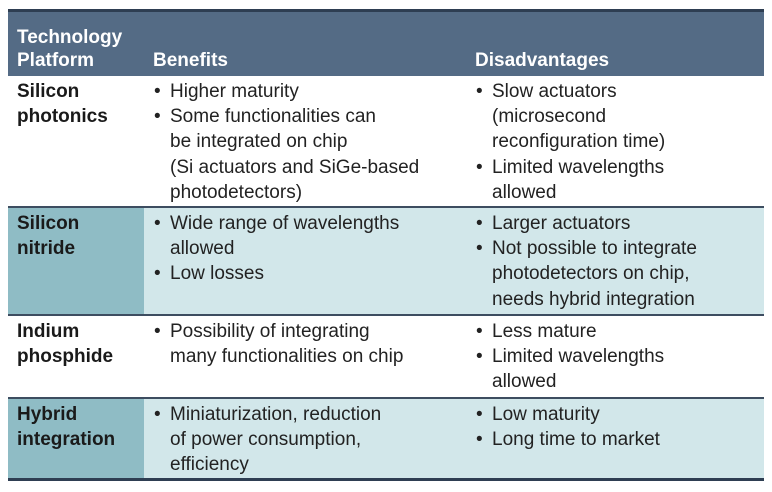 This screenshot has width=772, height=492. What do you see at coordinates (310, 236) in the screenshot?
I see `list-item: Wide range of wavelengths allowed` at bounding box center [310, 236].